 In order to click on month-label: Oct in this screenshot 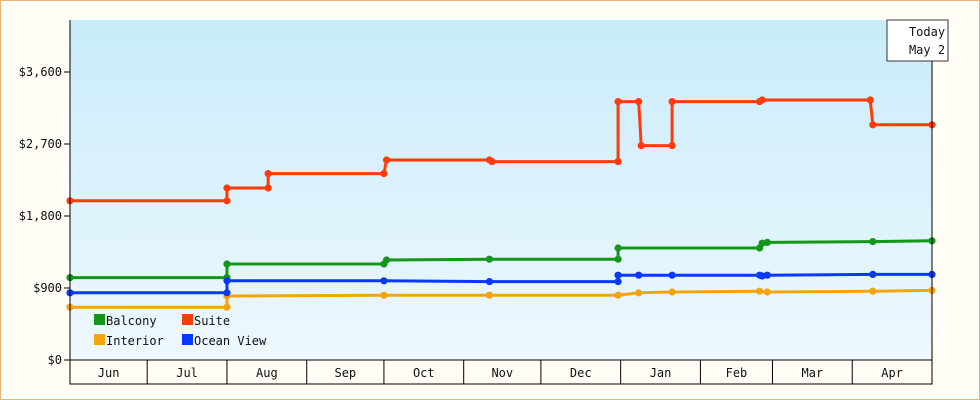, I will do `click(424, 373)`.